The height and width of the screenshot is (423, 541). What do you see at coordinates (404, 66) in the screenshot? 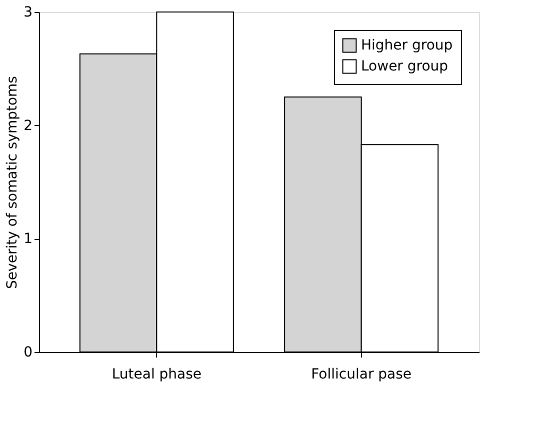
I see `legend-label: Lower group` at bounding box center [404, 66].